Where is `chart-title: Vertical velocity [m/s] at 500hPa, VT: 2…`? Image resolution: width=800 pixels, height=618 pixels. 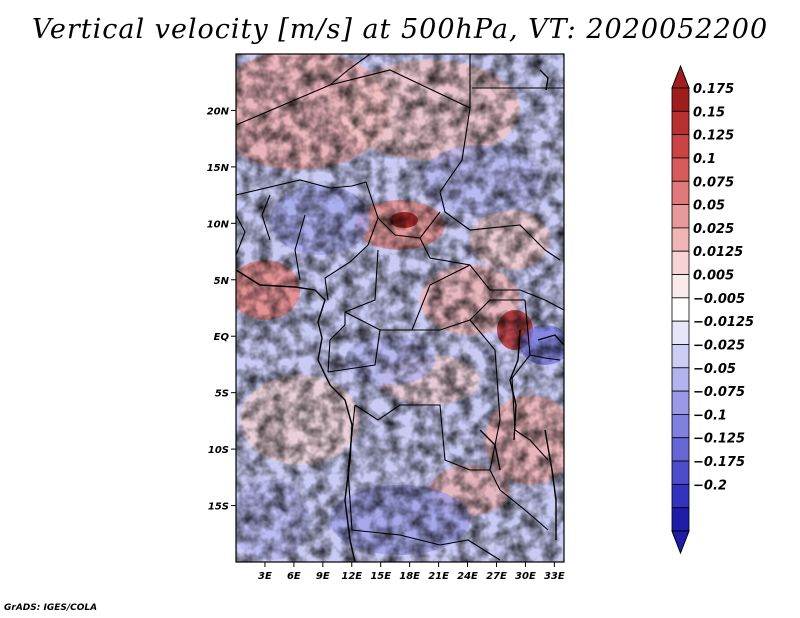
chart-title: Vertical velocity [m/s] at 500hPa, VT: 2… is located at coordinates (400, 29).